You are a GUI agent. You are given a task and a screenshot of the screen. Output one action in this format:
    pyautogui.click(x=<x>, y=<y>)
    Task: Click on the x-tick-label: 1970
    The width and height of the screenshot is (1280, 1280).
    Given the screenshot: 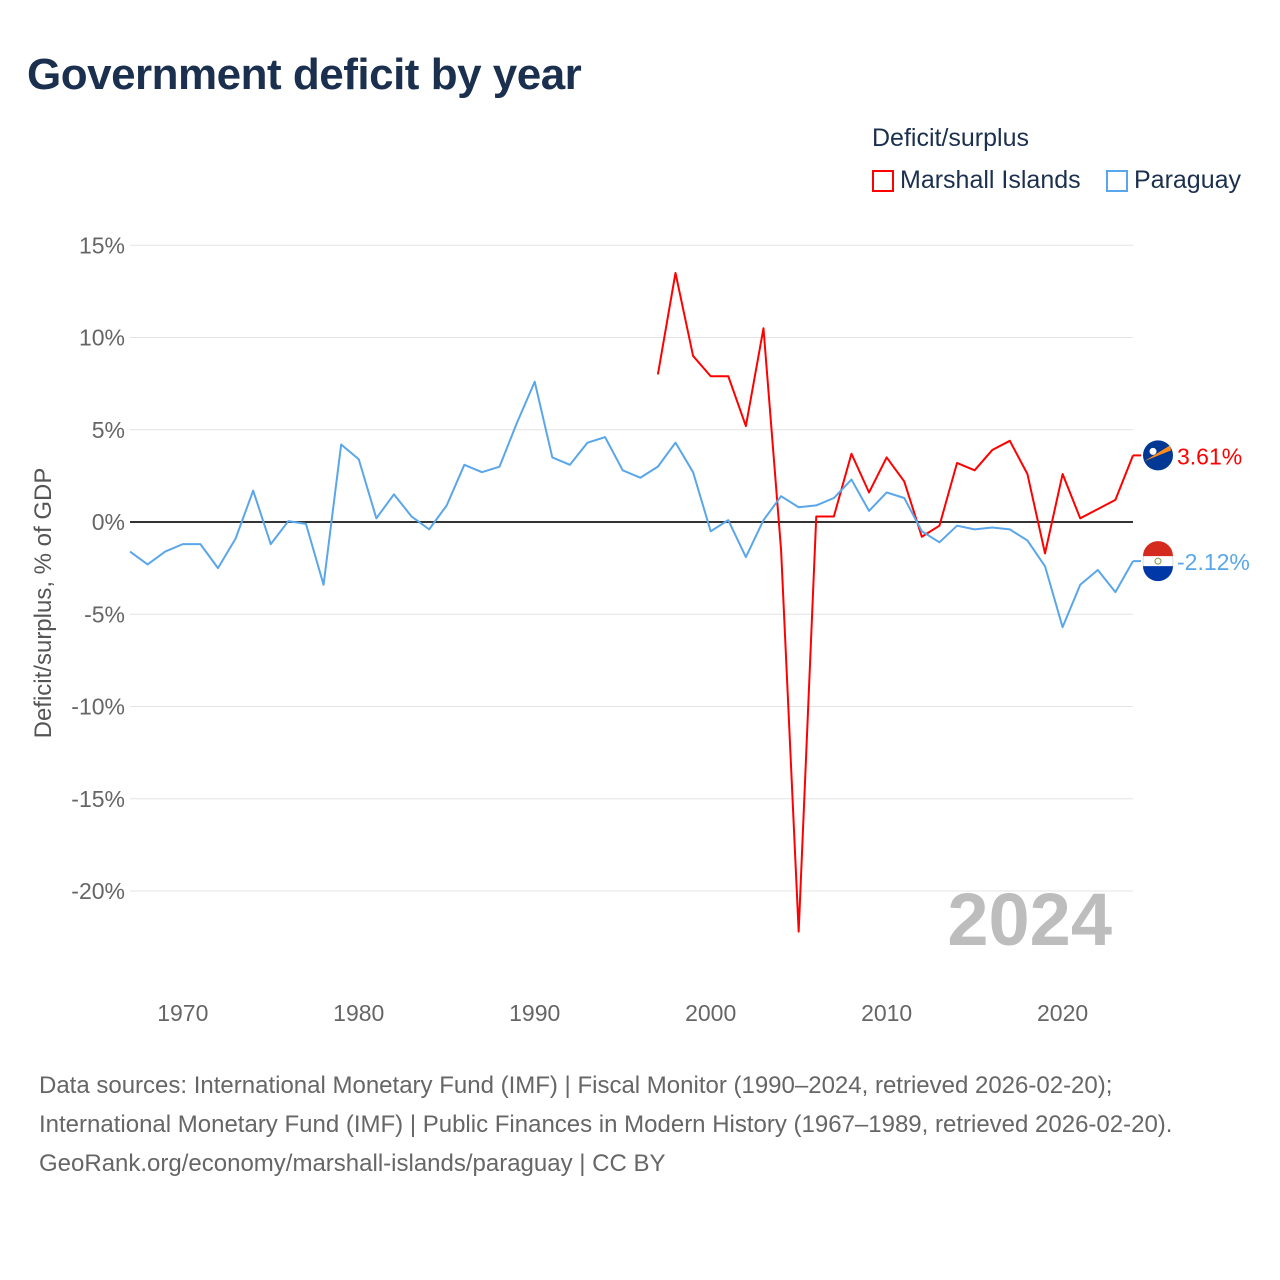 What is the action you would take?
    pyautogui.click(x=182, y=1013)
    